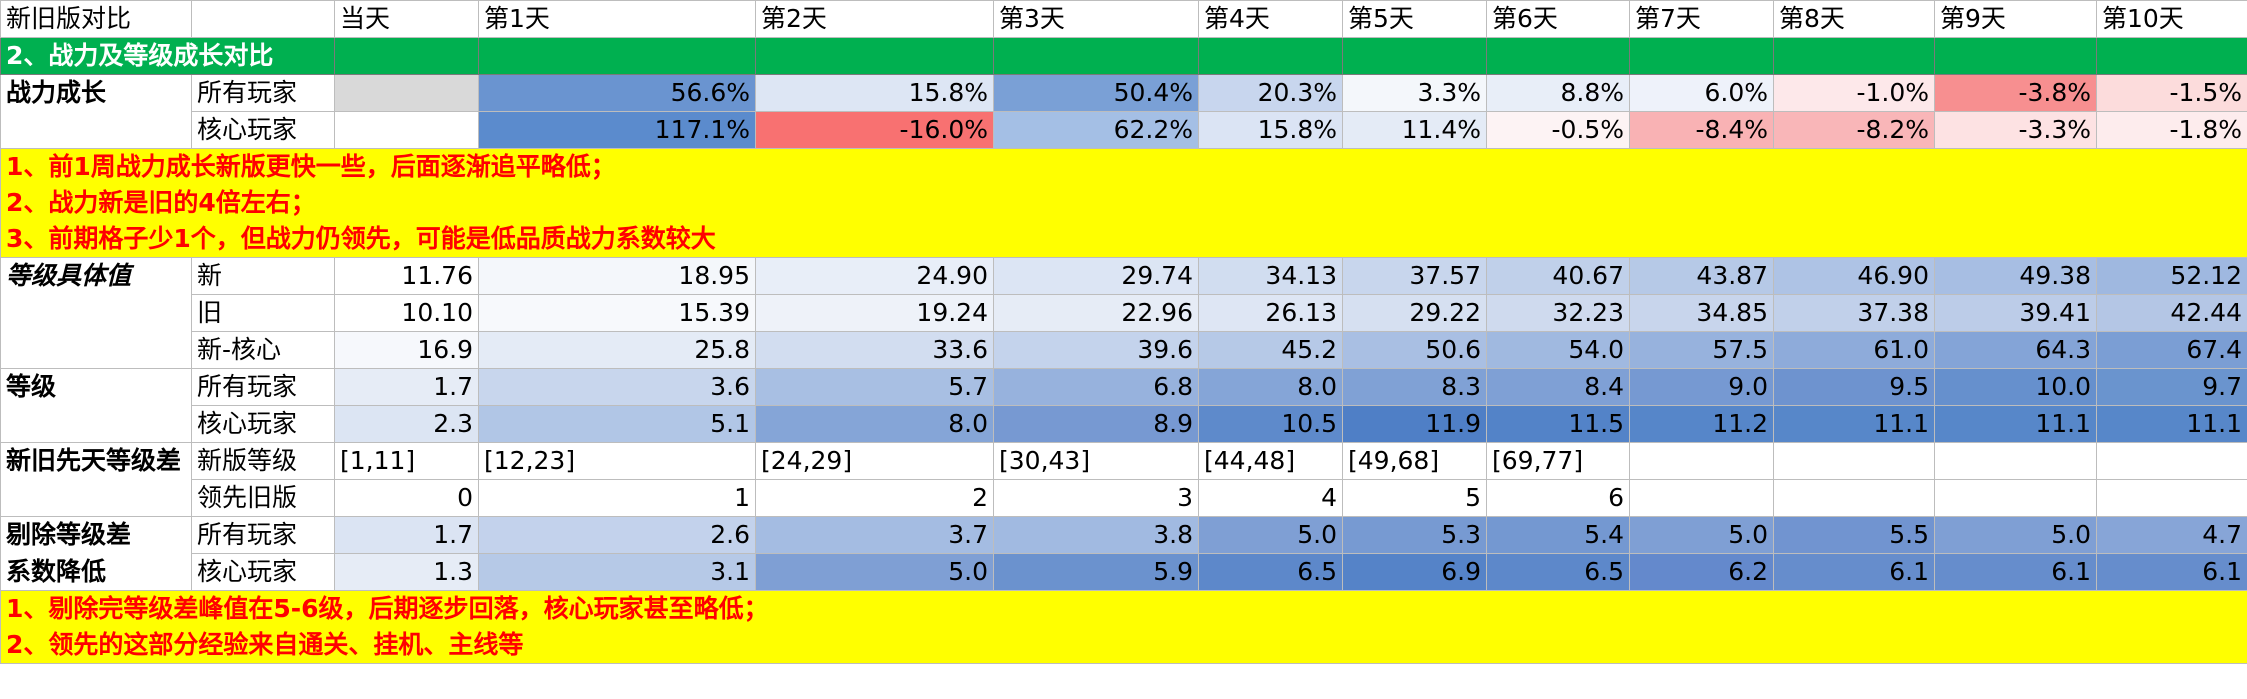 This screenshot has width=2247, height=699. Describe the element at coordinates (874, 461) in the screenshot. I see `value-cell: [24,29]` at that location.